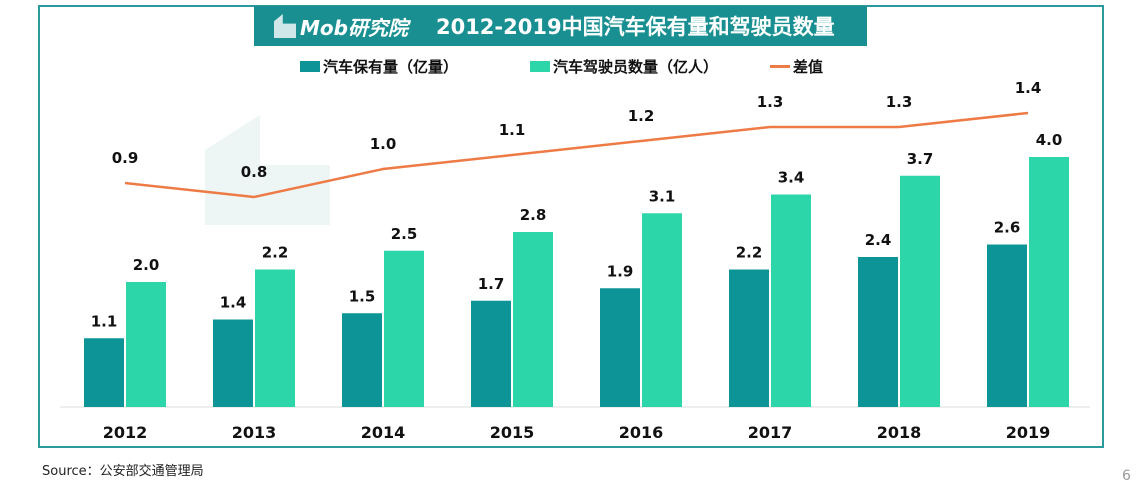 This screenshot has width=1145, height=500. I want to click on legend-item-vehicles: 汽车保有量（亿量）, so click(379, 66).